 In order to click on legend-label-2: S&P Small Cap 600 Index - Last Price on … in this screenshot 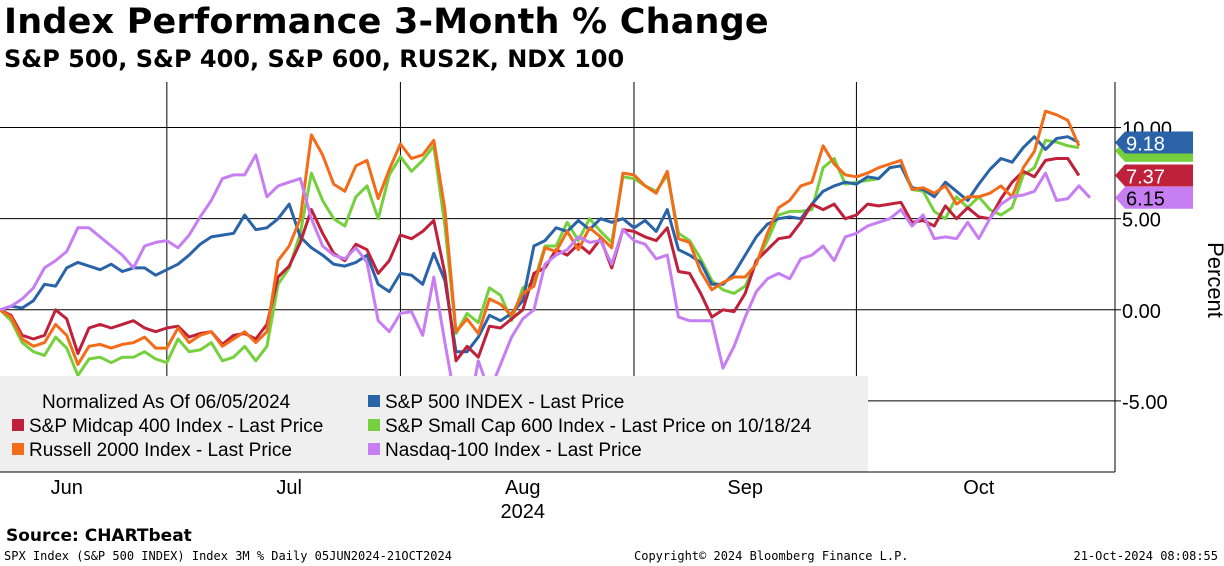, I will do `click(598, 426)`.